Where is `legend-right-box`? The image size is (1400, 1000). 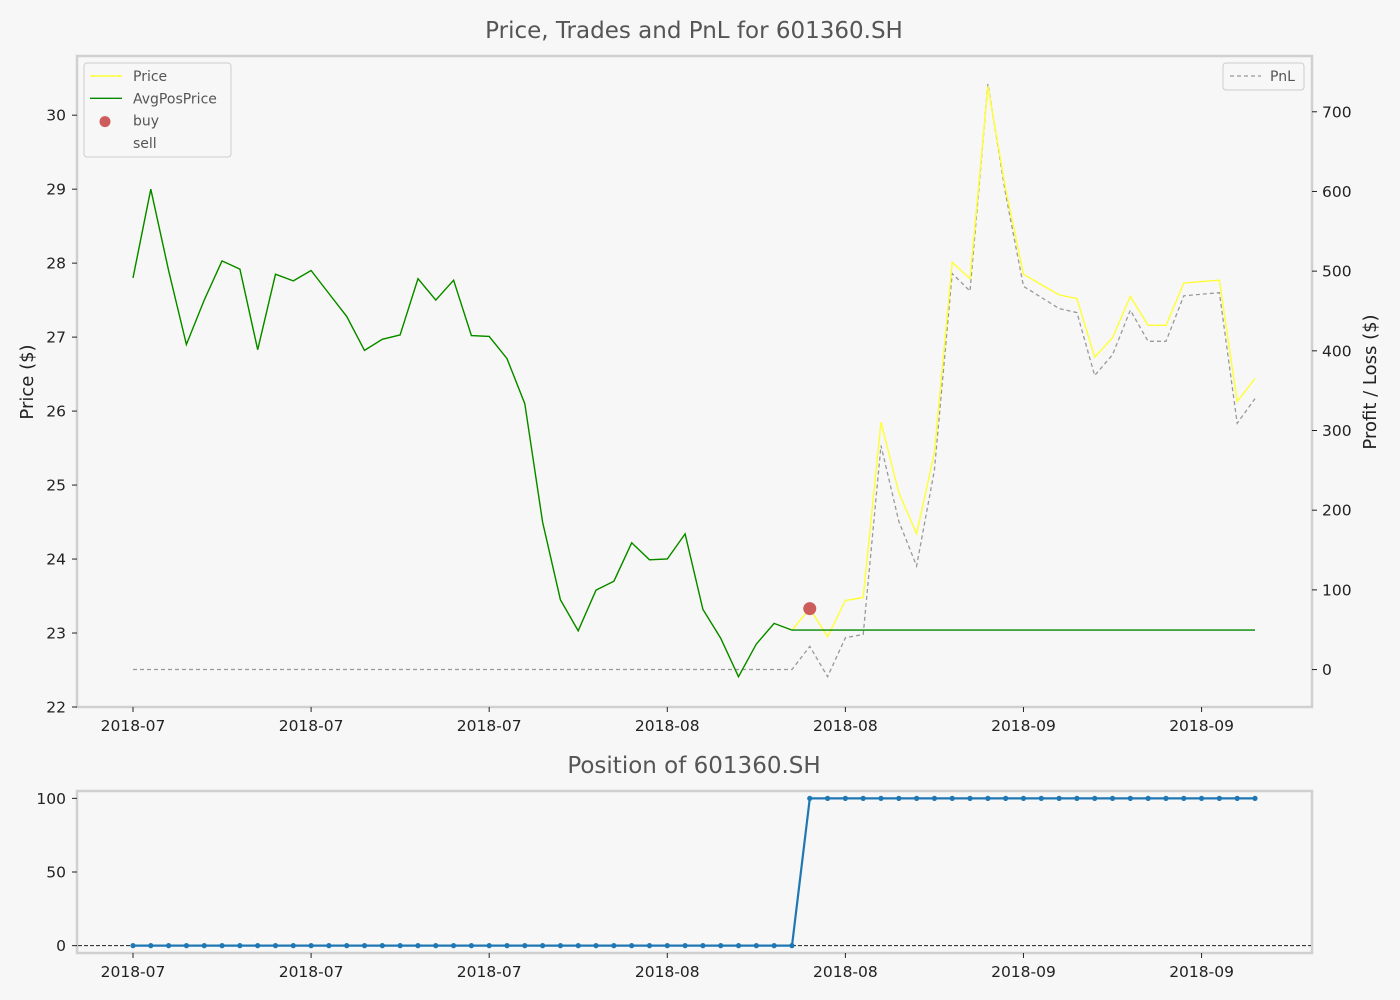 legend-right-box is located at coordinates (1263, 76).